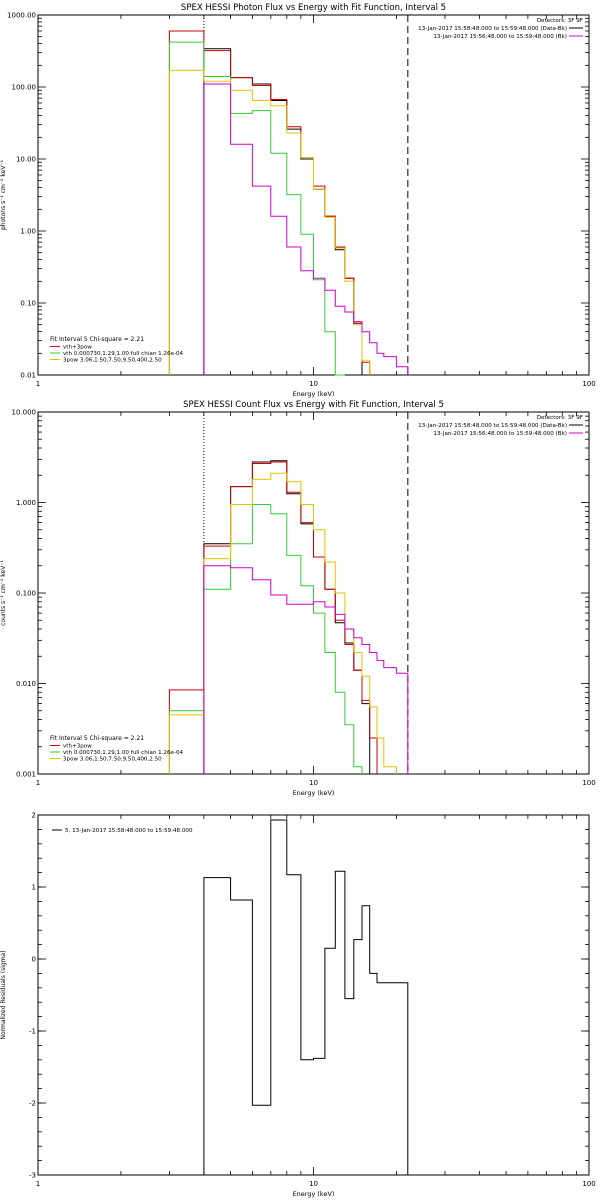  Describe the element at coordinates (26, 503) in the screenshot. I see `y-tick-label: 1.000` at that location.